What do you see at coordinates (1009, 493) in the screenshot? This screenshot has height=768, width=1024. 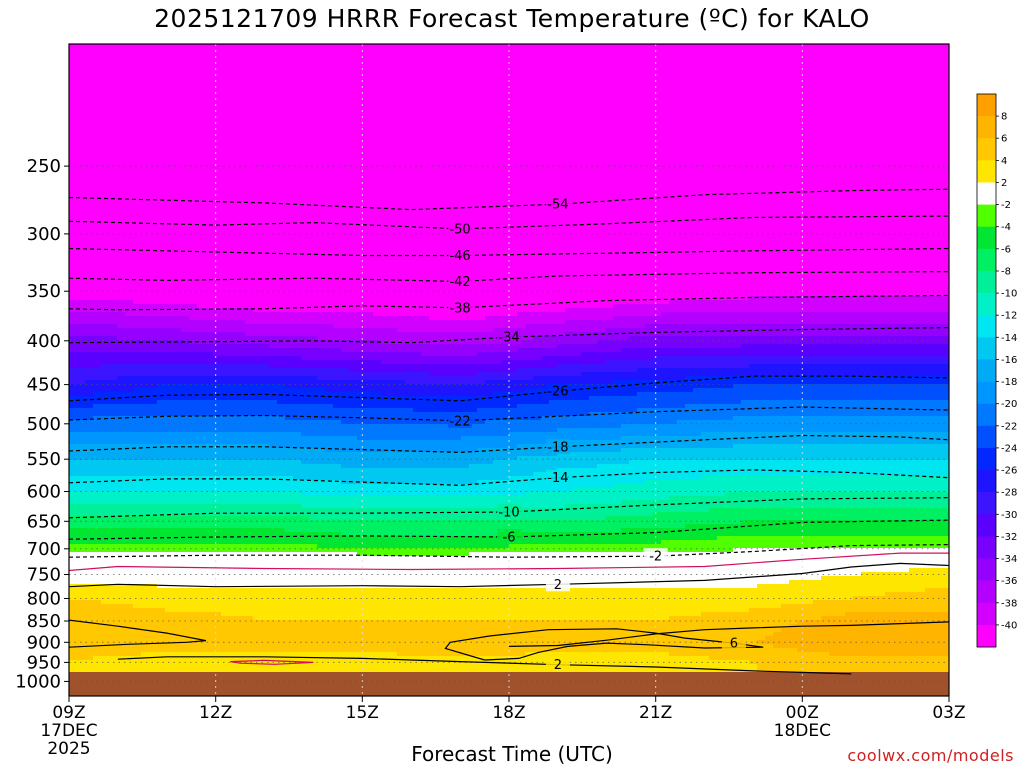 I see `colorbar-label: -28` at bounding box center [1009, 493].